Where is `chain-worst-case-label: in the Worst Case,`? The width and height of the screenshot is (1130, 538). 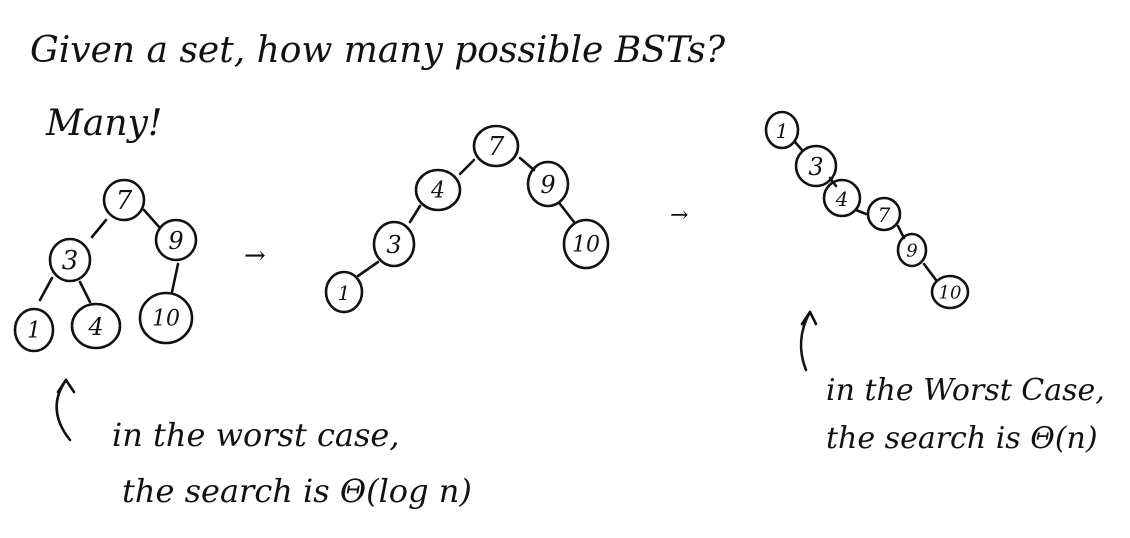 chain-worst-case-label: in the Worst Case, is located at coordinates (965, 390).